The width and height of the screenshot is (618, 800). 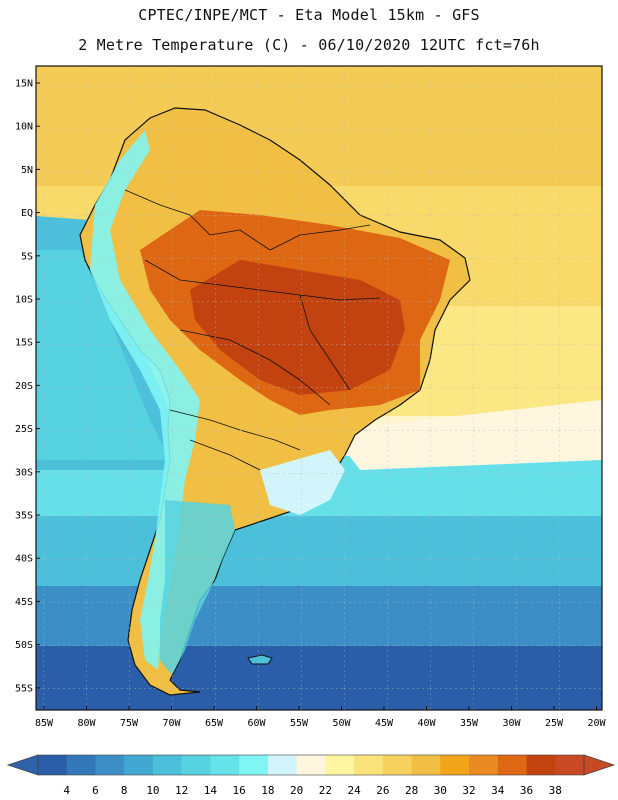 What do you see at coordinates (24, 645) in the screenshot?
I see `lat-tick-label: 50S` at bounding box center [24, 645].